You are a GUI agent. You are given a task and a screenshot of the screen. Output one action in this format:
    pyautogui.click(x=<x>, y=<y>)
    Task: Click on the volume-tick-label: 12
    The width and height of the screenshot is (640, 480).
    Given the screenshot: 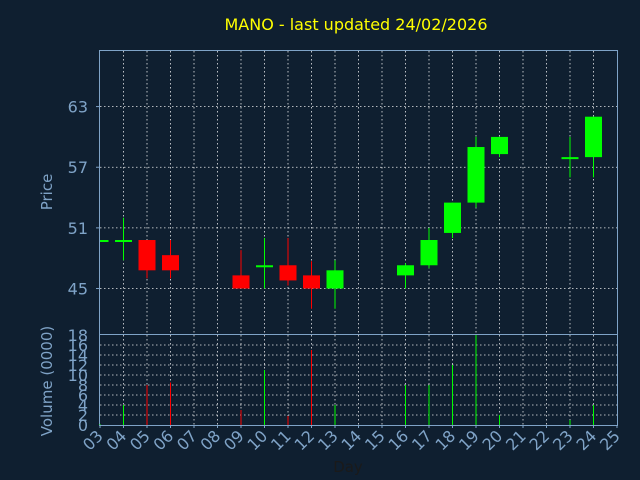 What is the action you would take?
    pyautogui.click(x=78, y=365)
    